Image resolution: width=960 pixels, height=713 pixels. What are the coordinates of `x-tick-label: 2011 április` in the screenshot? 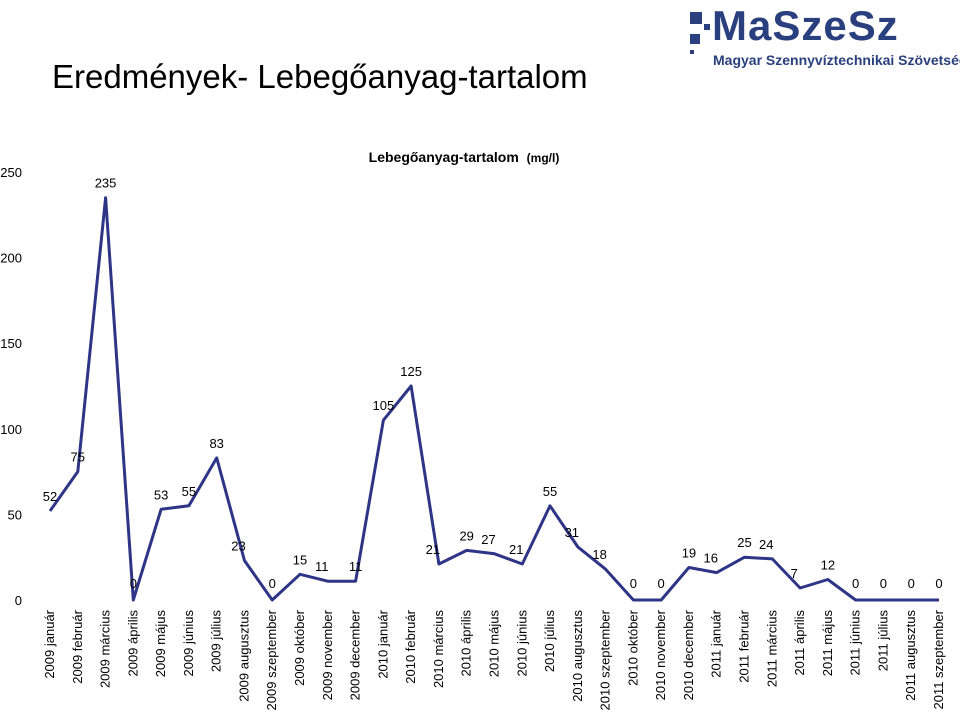 It's located at (799, 643).